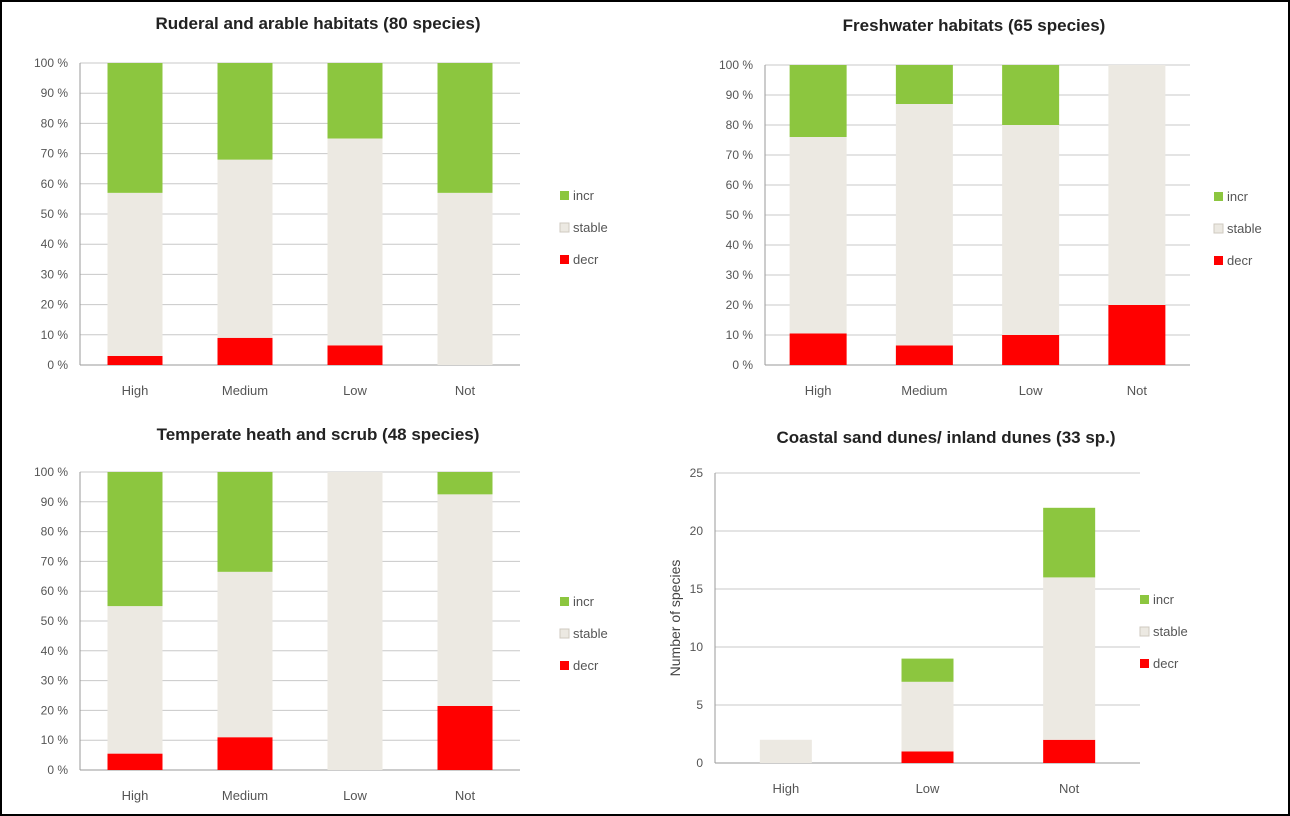  I want to click on chart-title: Temperate heath and scrub (48 species), so click(318, 434).